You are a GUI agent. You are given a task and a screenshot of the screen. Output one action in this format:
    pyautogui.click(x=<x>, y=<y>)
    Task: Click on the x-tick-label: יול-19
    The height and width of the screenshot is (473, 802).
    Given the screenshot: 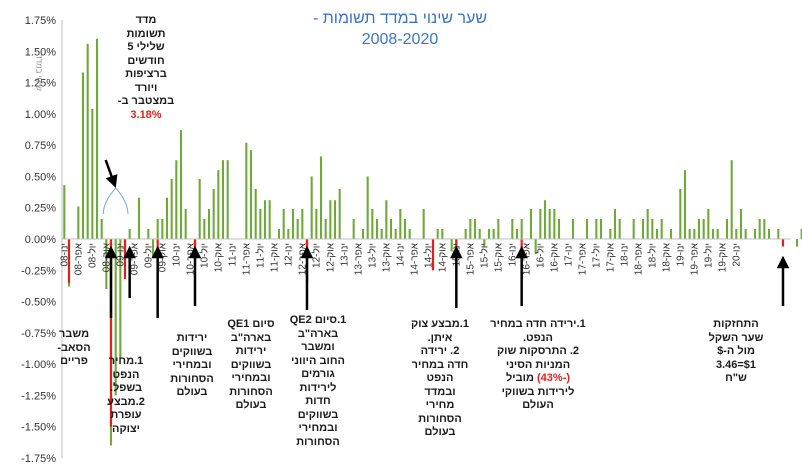 What is the action you would take?
    pyautogui.click(x=708, y=255)
    